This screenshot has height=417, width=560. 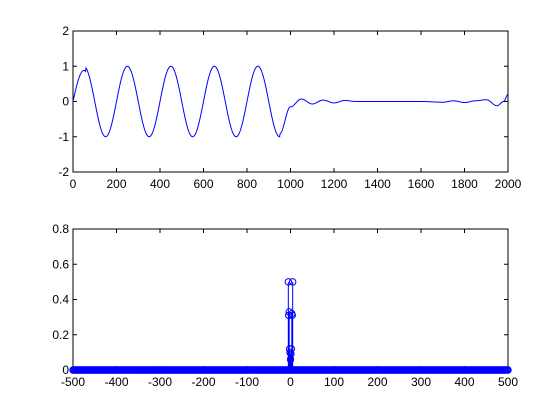 What do you see at coordinates (203, 382) in the screenshot?
I see `x-tick-label: -200` at bounding box center [203, 382].